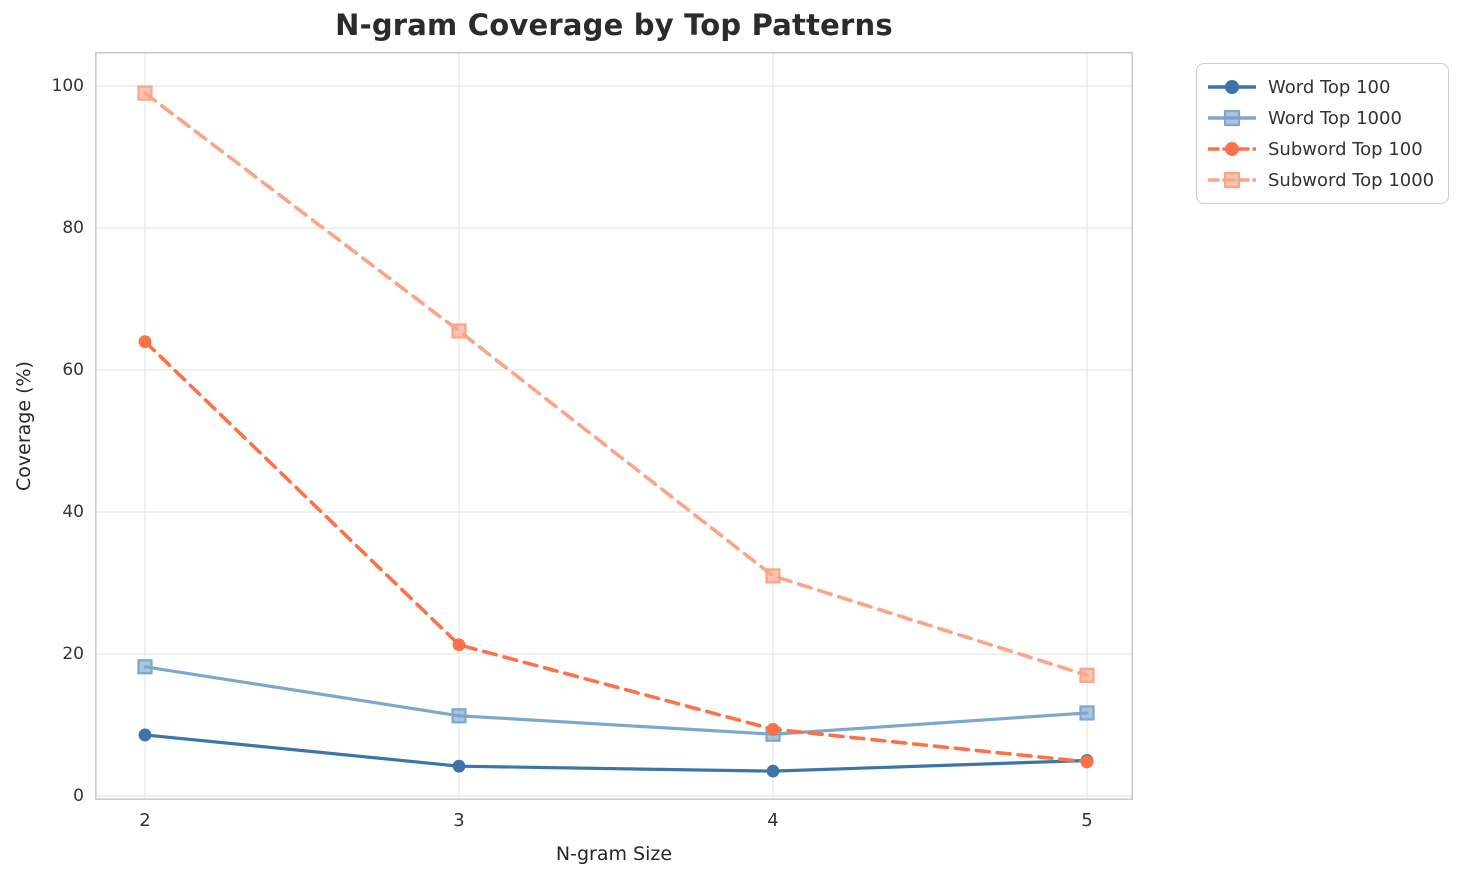 Image resolution: width=1478 pixels, height=885 pixels. I want to click on y-axis-label: Coverage (%), so click(24, 426).